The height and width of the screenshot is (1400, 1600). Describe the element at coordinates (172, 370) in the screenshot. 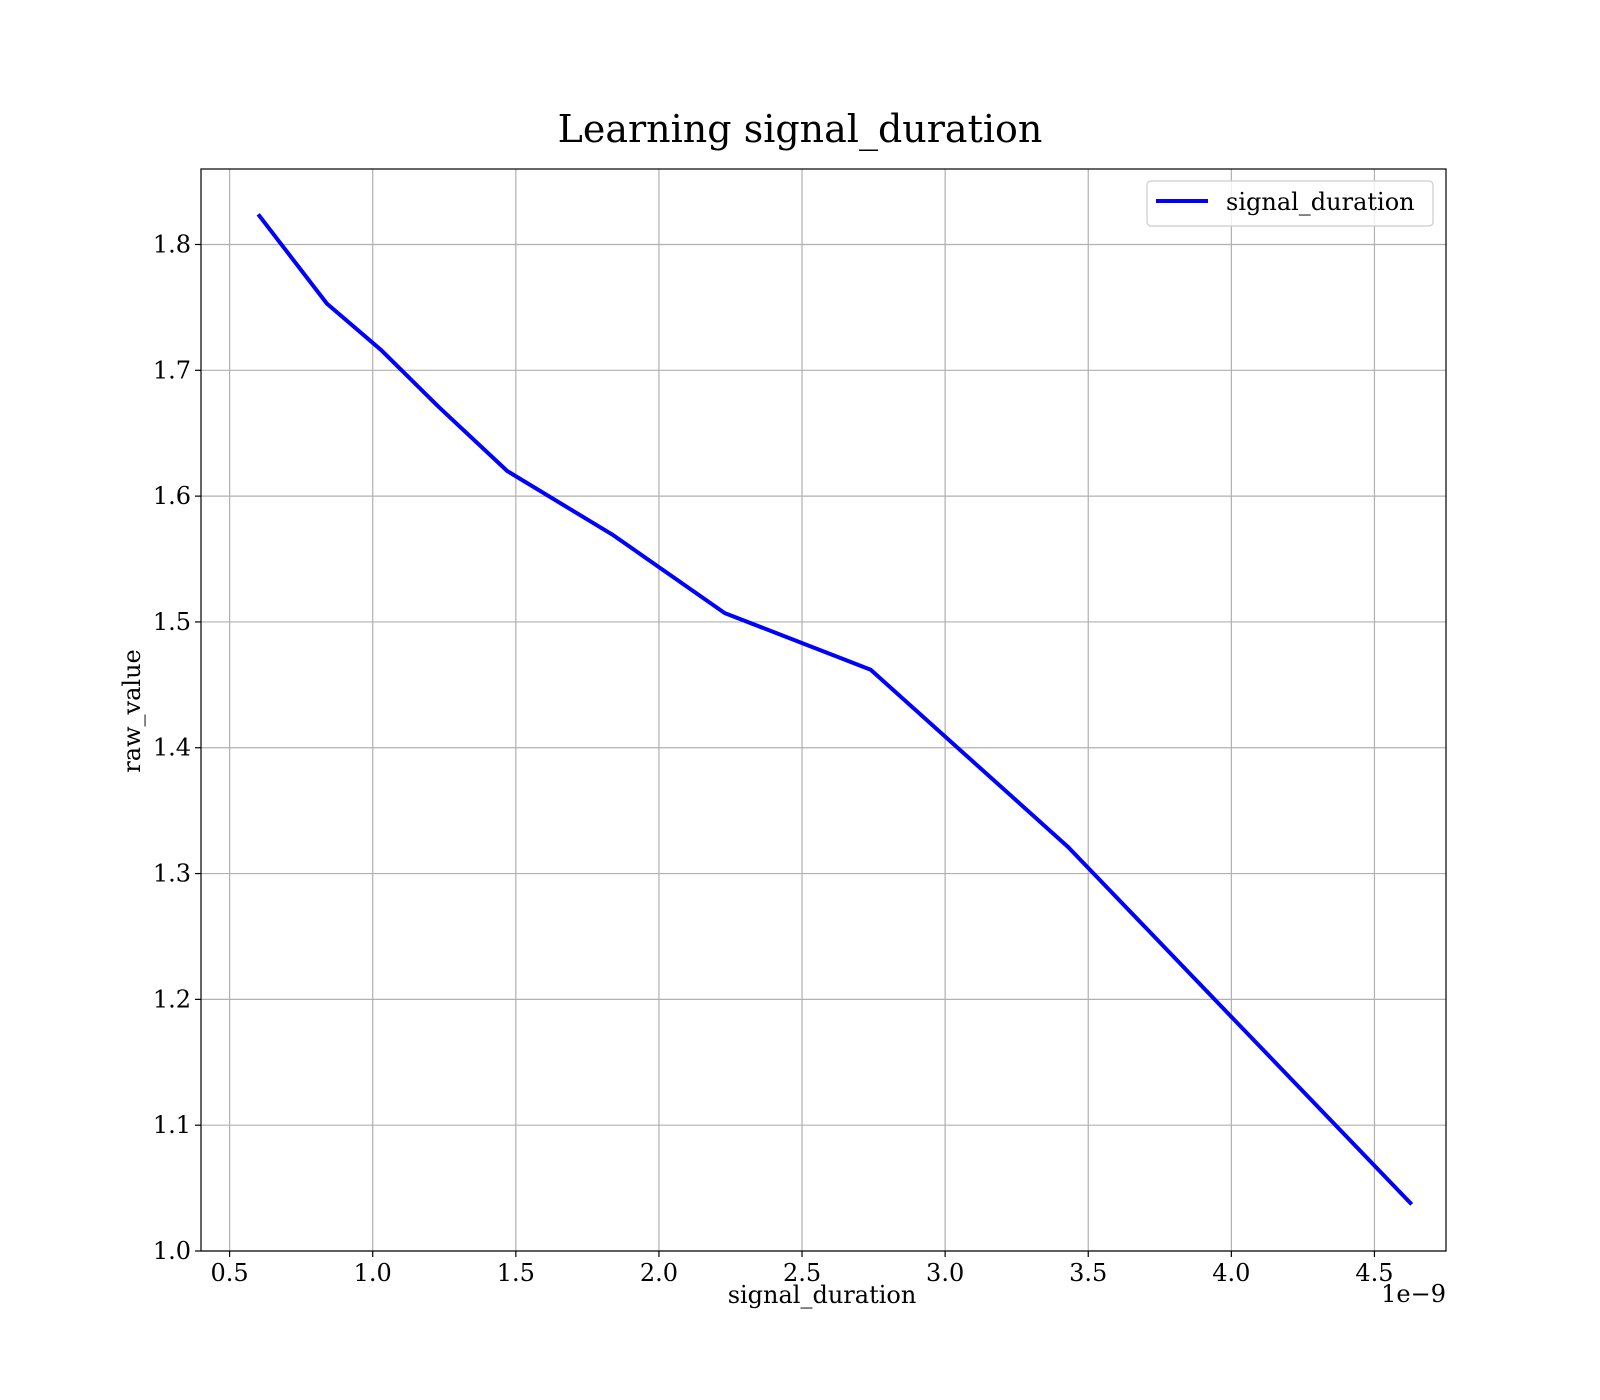

I see `y-tick-label: 1.7` at that location.